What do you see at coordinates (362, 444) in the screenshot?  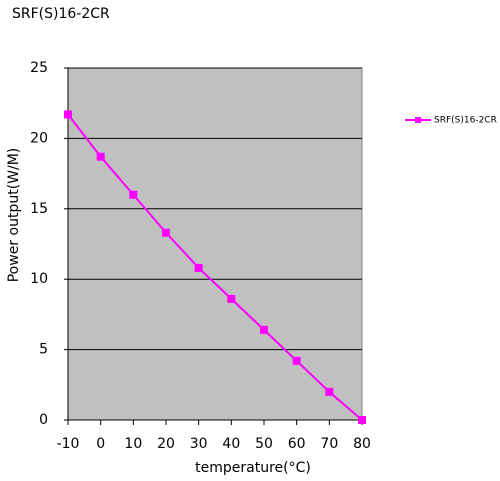 I see `x-tick-label: 80` at bounding box center [362, 444].